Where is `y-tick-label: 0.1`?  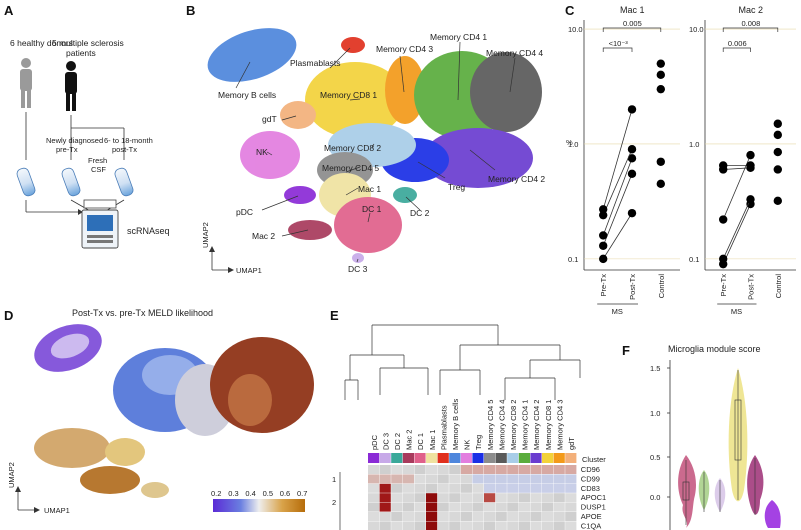
y-tick-label: 0.1 is located at coordinates (573, 259).